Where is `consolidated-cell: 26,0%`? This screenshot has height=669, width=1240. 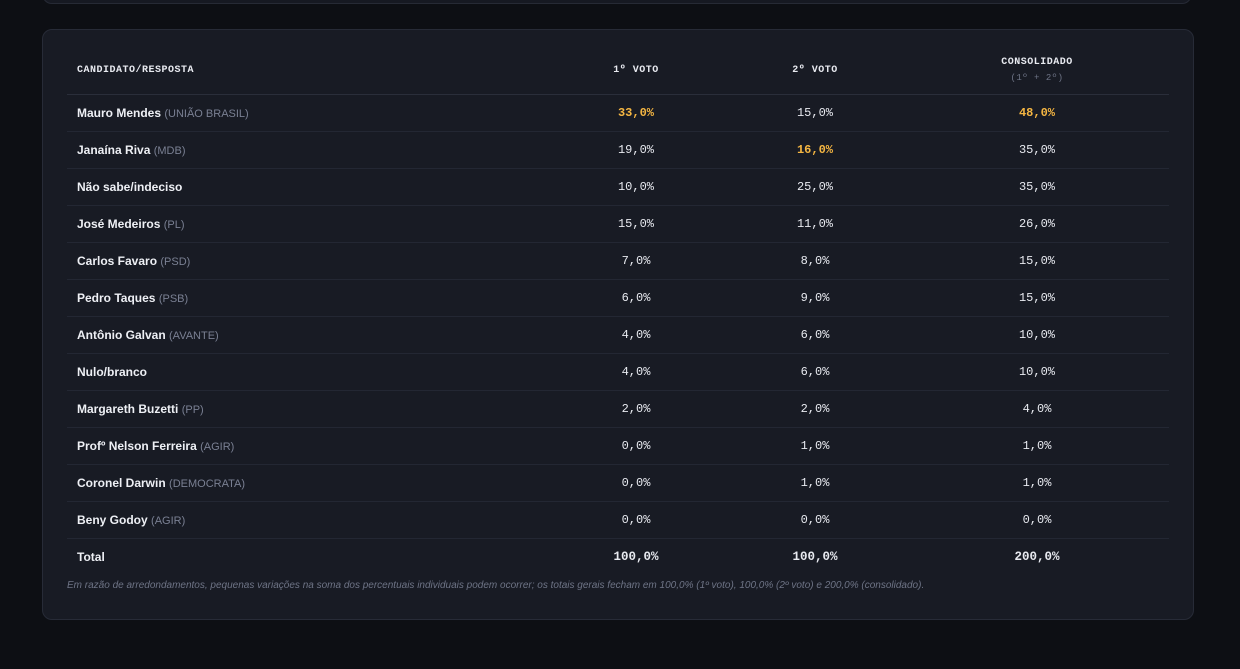 consolidated-cell: 26,0% is located at coordinates (1037, 224).